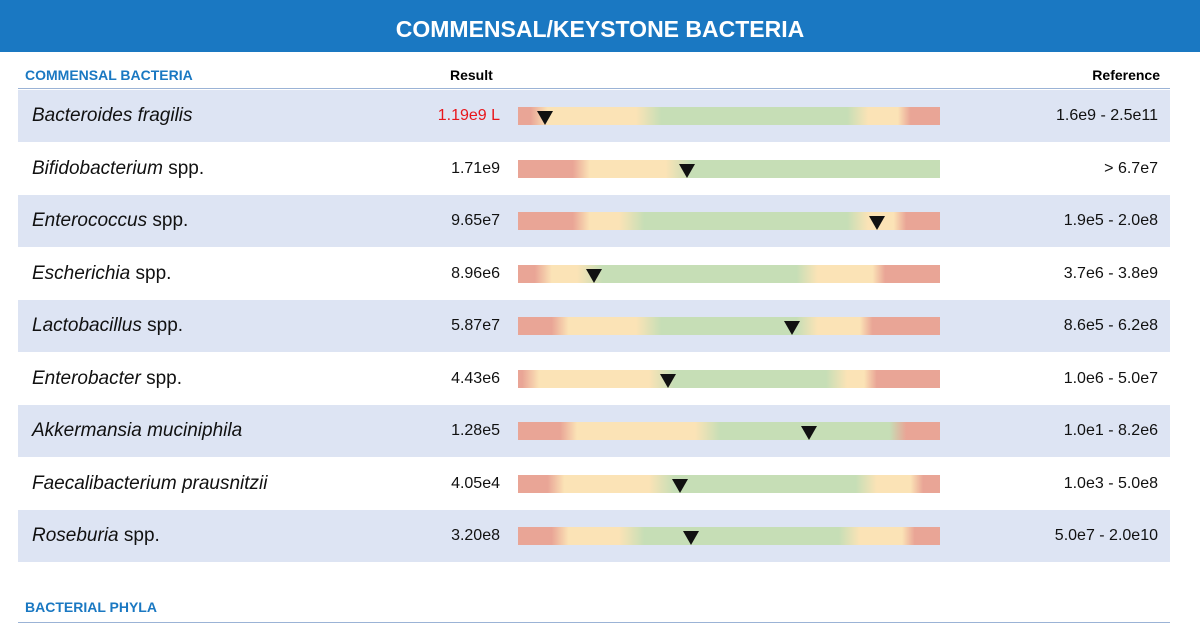  I want to click on bacteria-name: Lactobacillus spp., so click(107, 326).